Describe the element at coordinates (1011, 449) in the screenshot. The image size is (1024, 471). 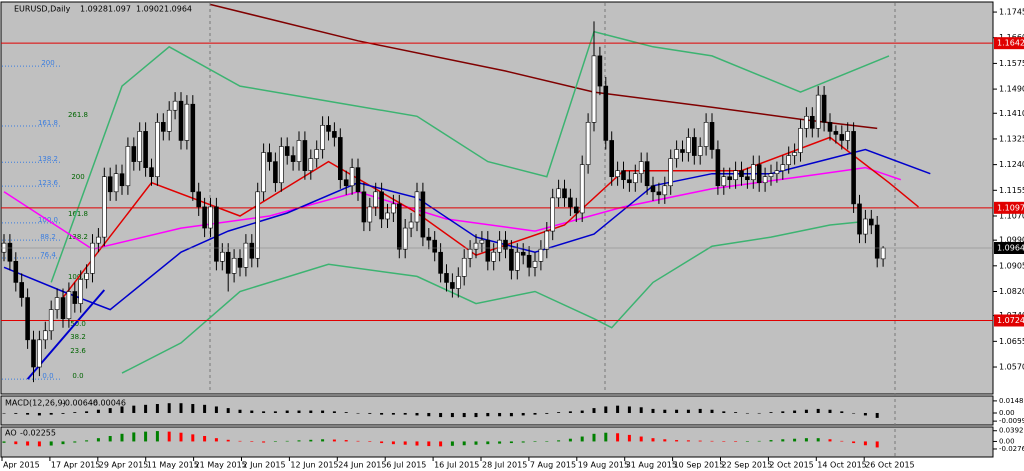
I see `y-tick-label: -0.02761` at that location.